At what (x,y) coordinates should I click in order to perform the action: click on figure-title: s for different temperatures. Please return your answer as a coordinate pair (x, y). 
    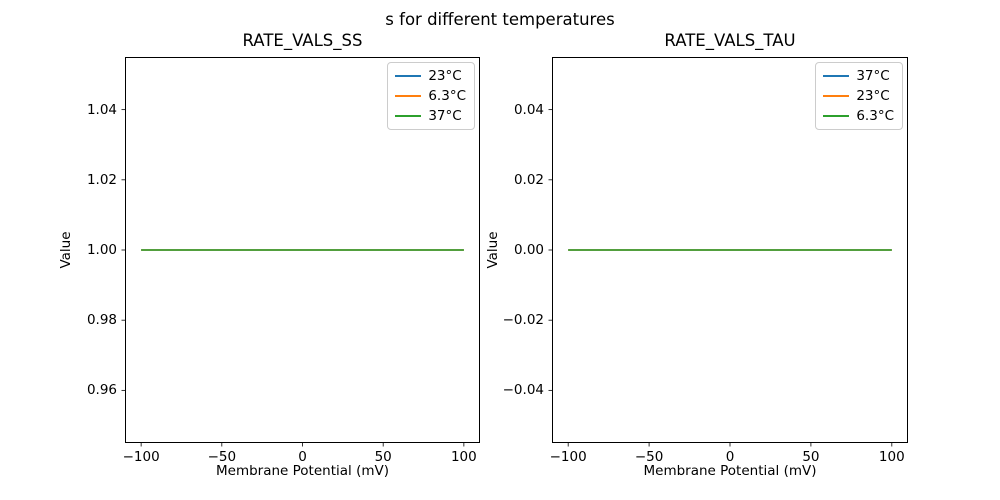
    Looking at the image, I should click on (500, 19).